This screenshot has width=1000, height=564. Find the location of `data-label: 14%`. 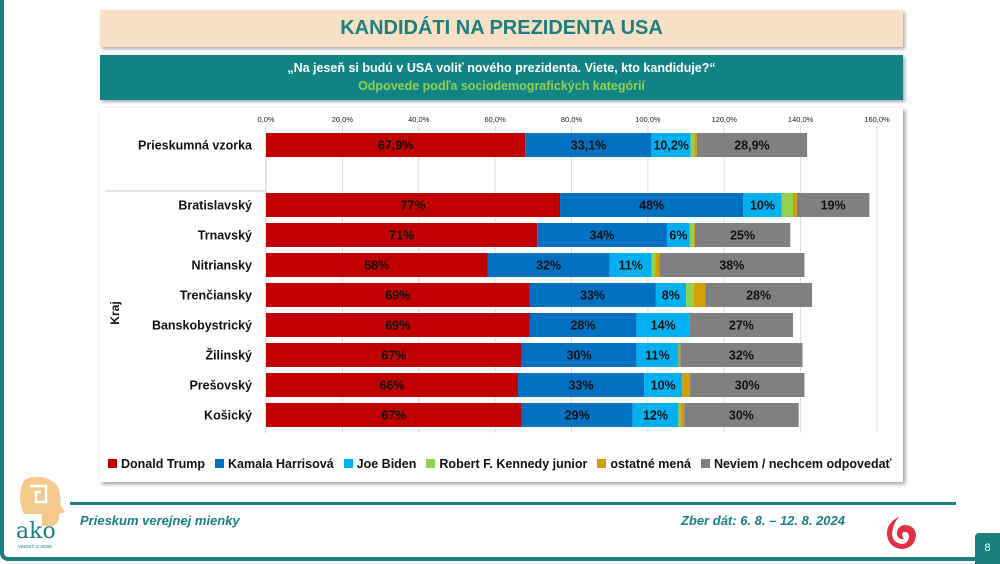

data-label: 14% is located at coordinates (663, 326).